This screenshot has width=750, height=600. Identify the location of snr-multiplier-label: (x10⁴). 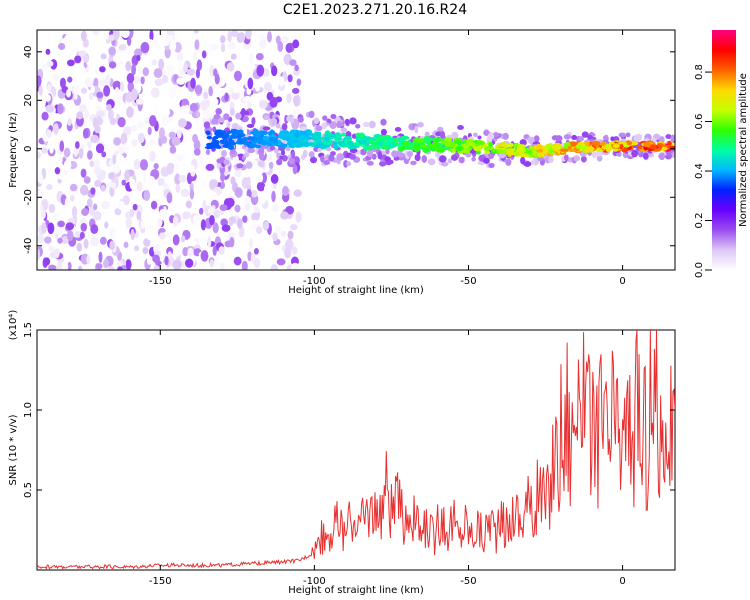
(13, 325).